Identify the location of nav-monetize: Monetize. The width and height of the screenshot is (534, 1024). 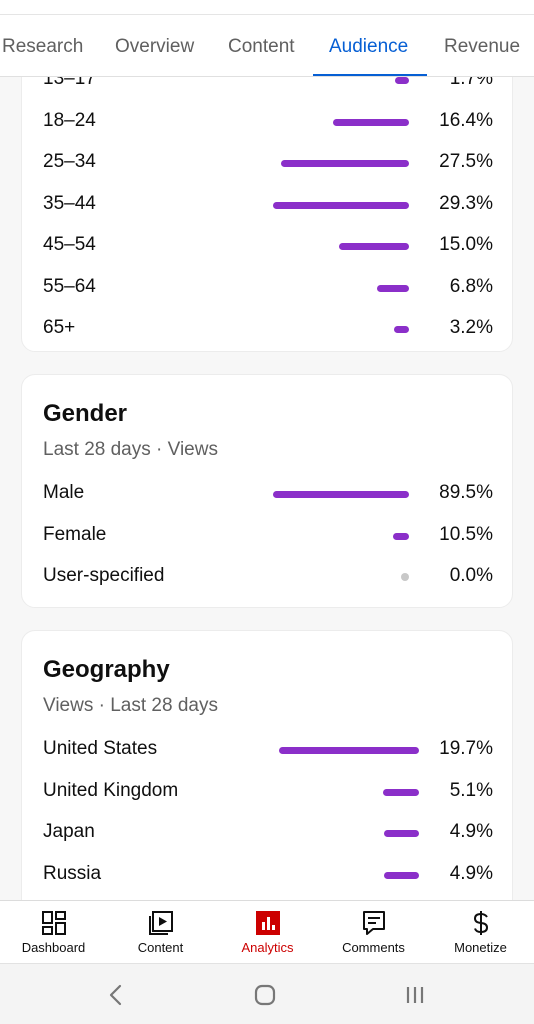
(480, 932).